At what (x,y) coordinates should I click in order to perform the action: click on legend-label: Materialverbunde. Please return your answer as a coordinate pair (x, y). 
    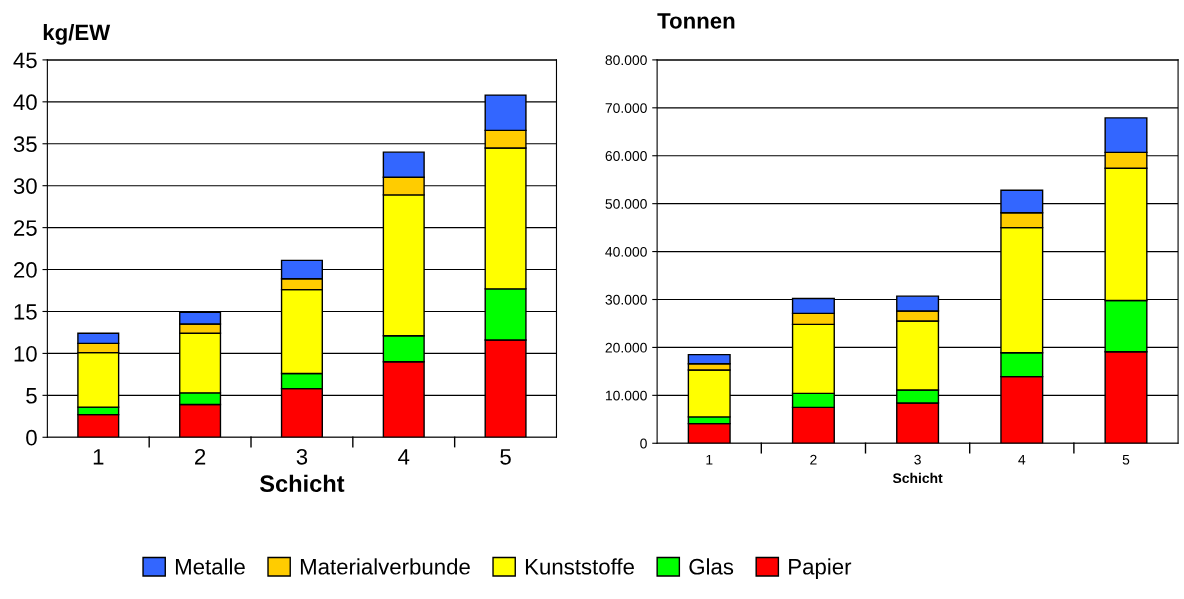
    Looking at the image, I should click on (385, 566).